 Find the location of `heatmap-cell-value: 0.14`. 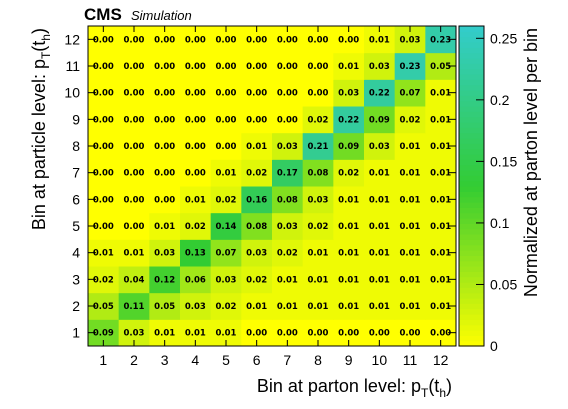

heatmap-cell-value: 0.14 is located at coordinates (226, 227).